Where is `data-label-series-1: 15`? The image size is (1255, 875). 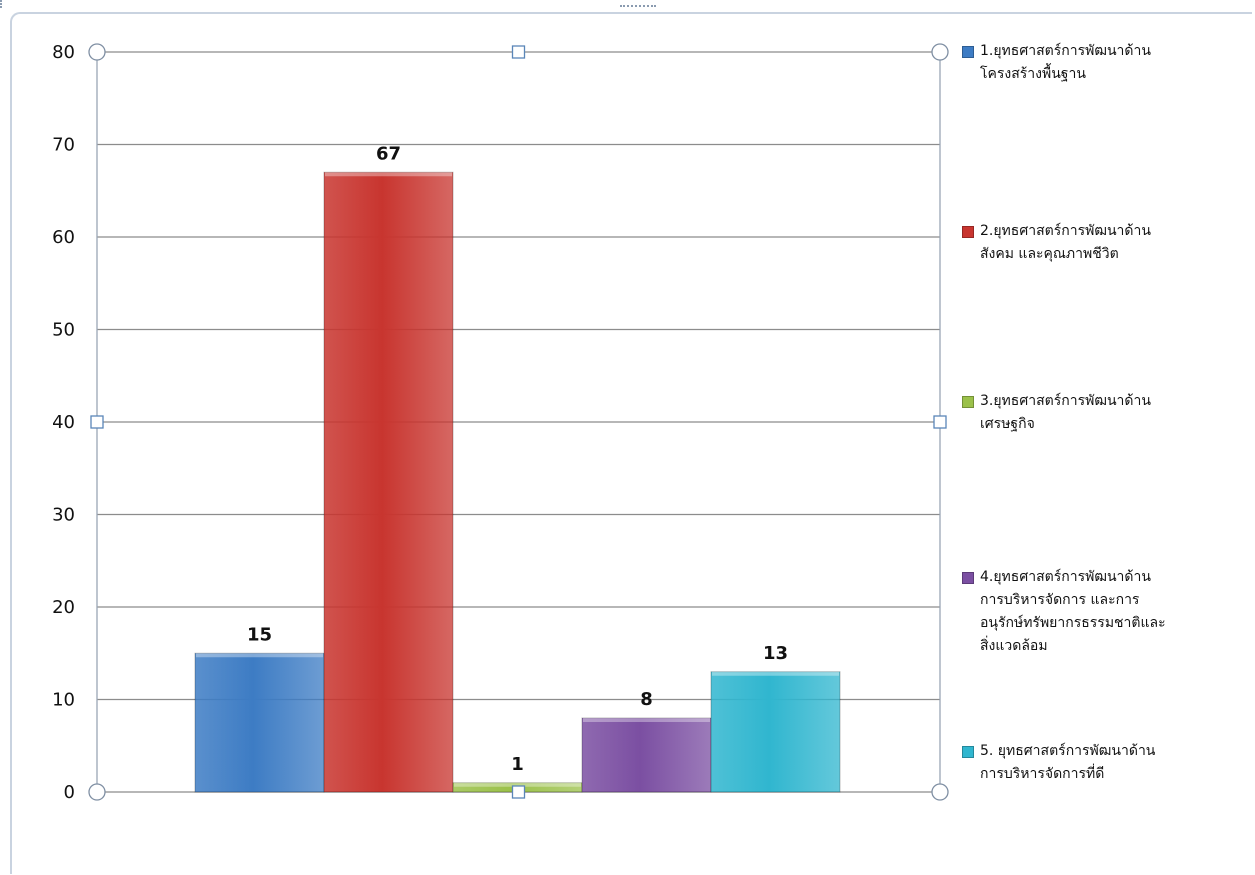
data-label-series-1: 15 is located at coordinates (259, 634).